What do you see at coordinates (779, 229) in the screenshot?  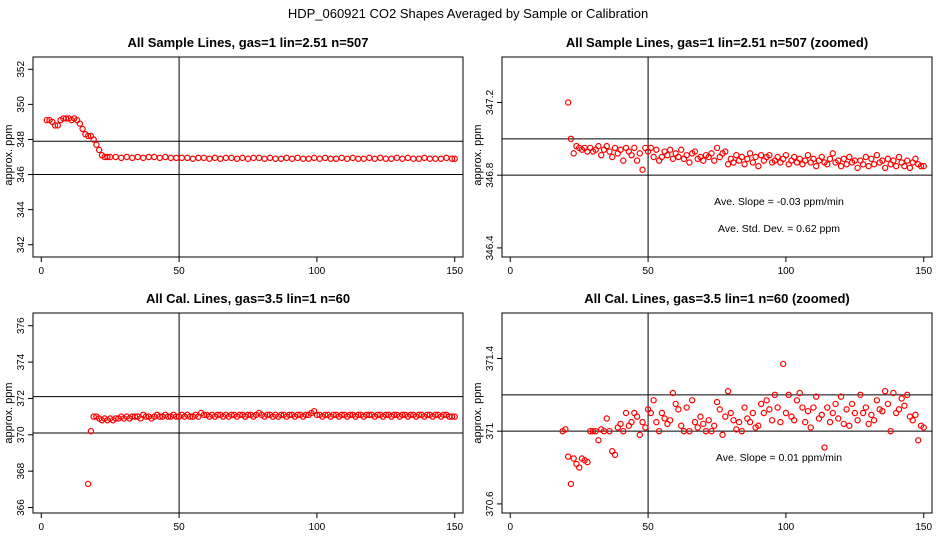 I see `annotation-std-dev: Ave. Std. Dev. = 0.62 ppm` at bounding box center [779, 229].